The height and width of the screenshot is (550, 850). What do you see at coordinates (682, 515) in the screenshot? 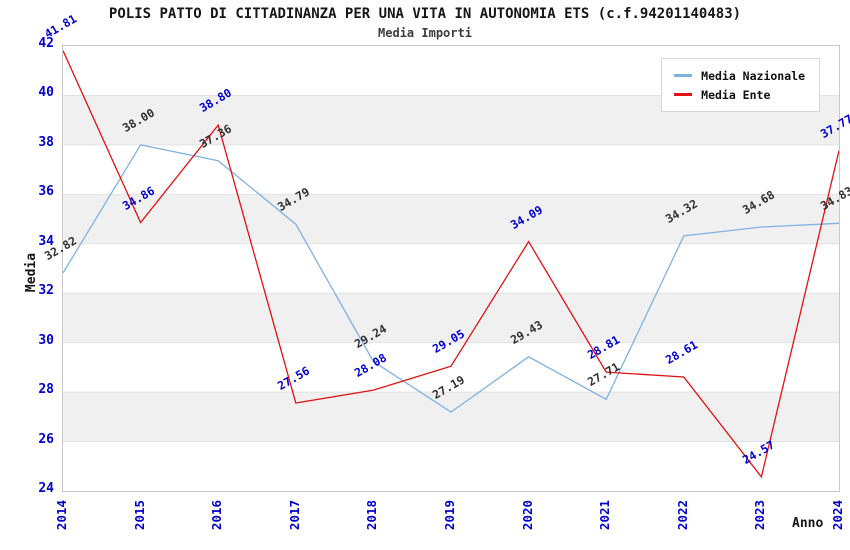
I see `x-tick-label: 2022` at bounding box center [682, 515].